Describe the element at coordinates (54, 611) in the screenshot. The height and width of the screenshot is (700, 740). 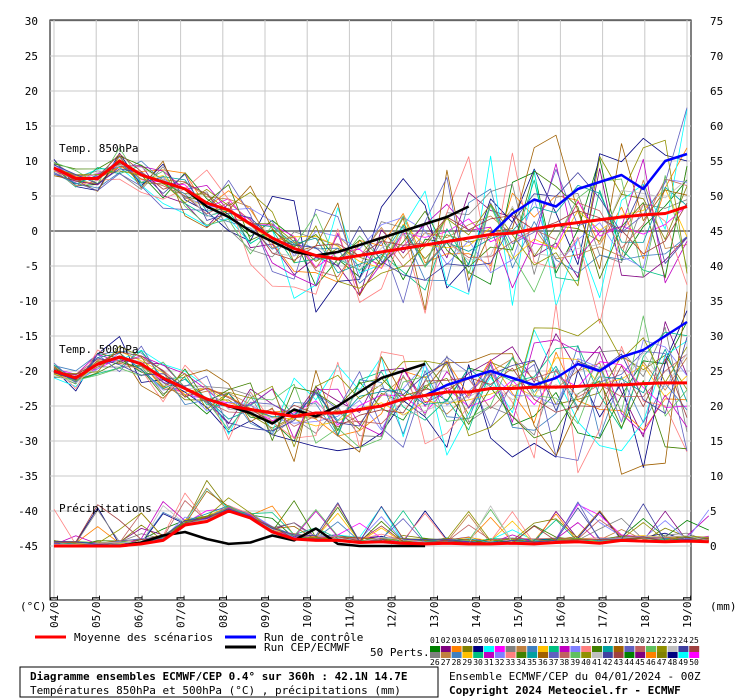
I see `x-tick-label: 04/01` at that location.